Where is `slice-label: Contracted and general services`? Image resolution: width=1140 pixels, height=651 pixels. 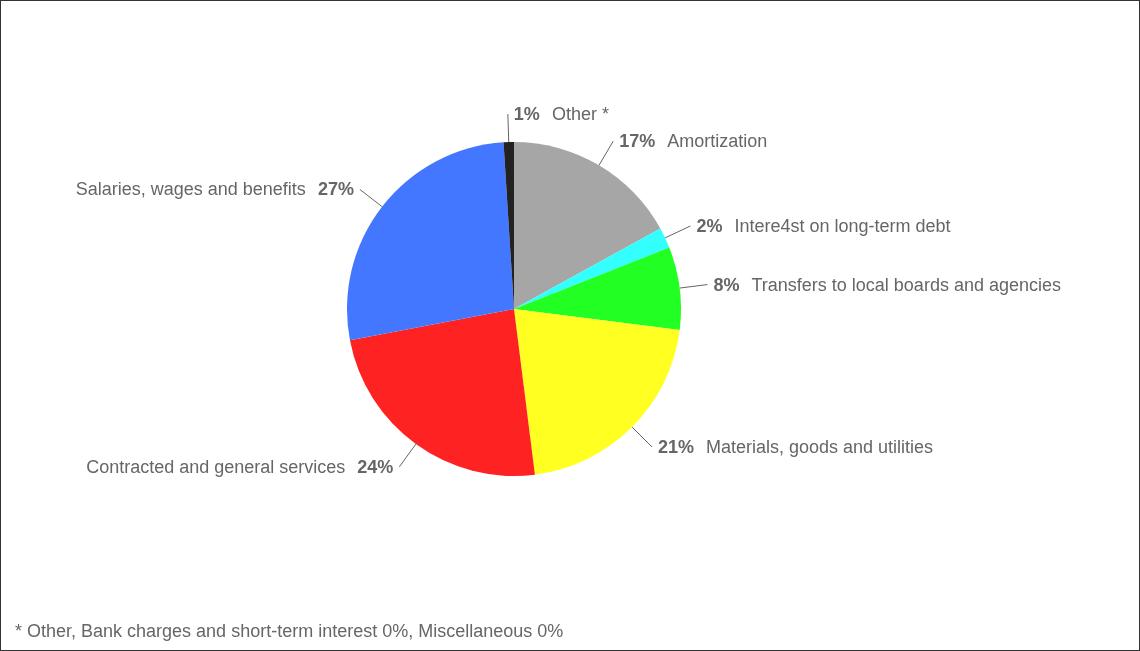
slice-label: Contracted and general services is located at coordinates (216, 466).